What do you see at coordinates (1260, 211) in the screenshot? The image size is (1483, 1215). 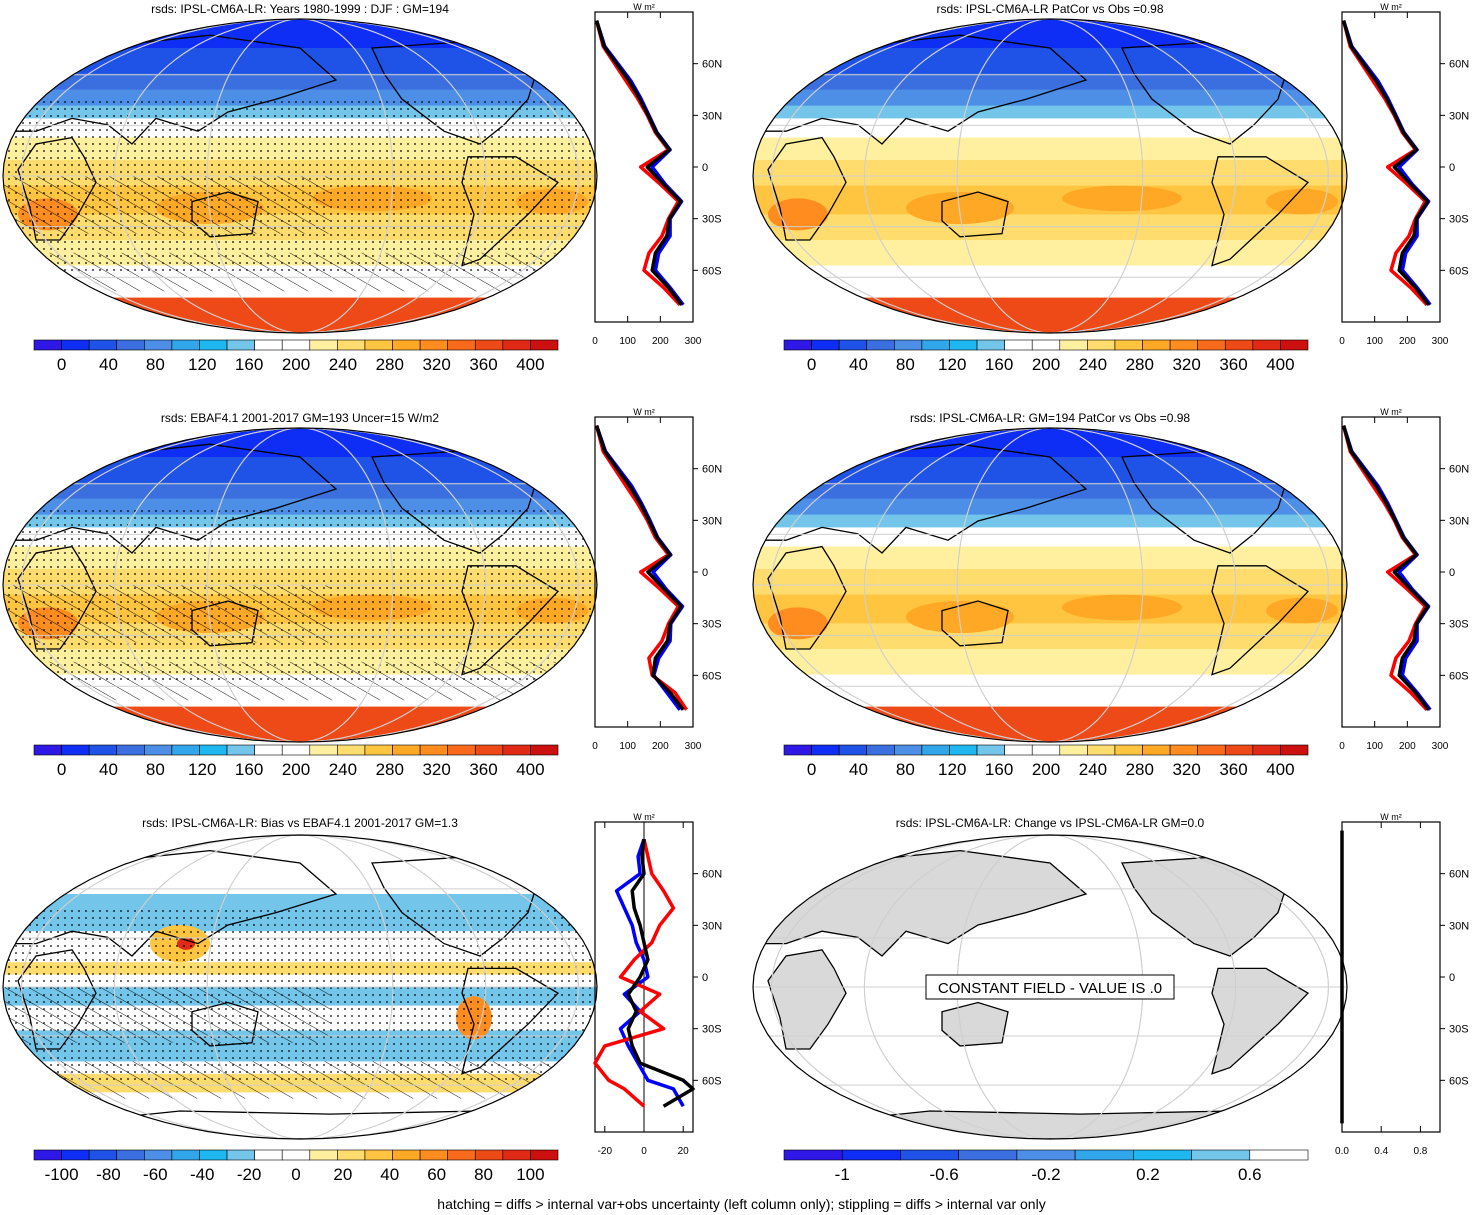 I see `continent-outline` at bounding box center [1260, 211].